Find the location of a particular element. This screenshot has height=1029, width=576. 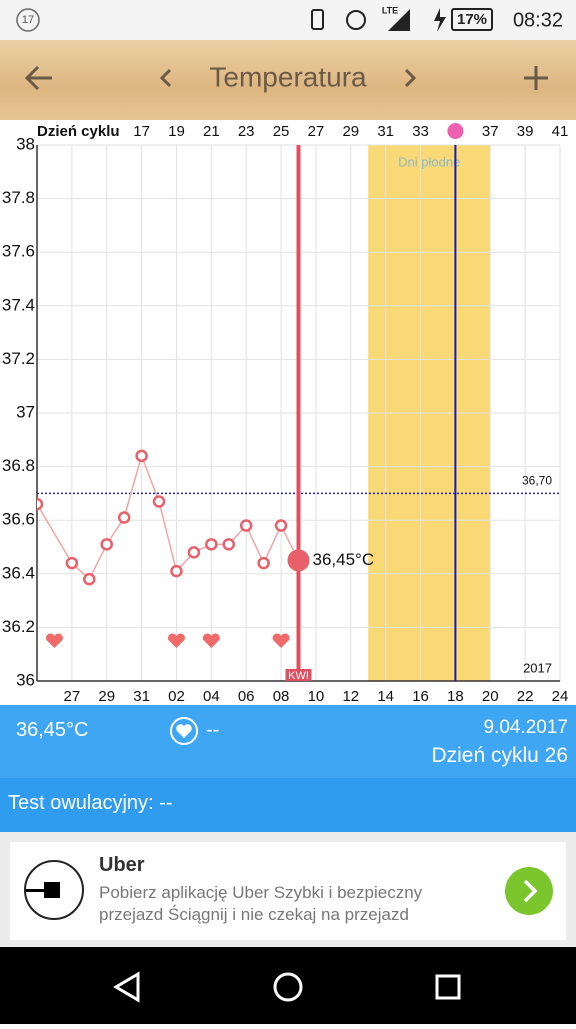

month-box is located at coordinates (298, 675).